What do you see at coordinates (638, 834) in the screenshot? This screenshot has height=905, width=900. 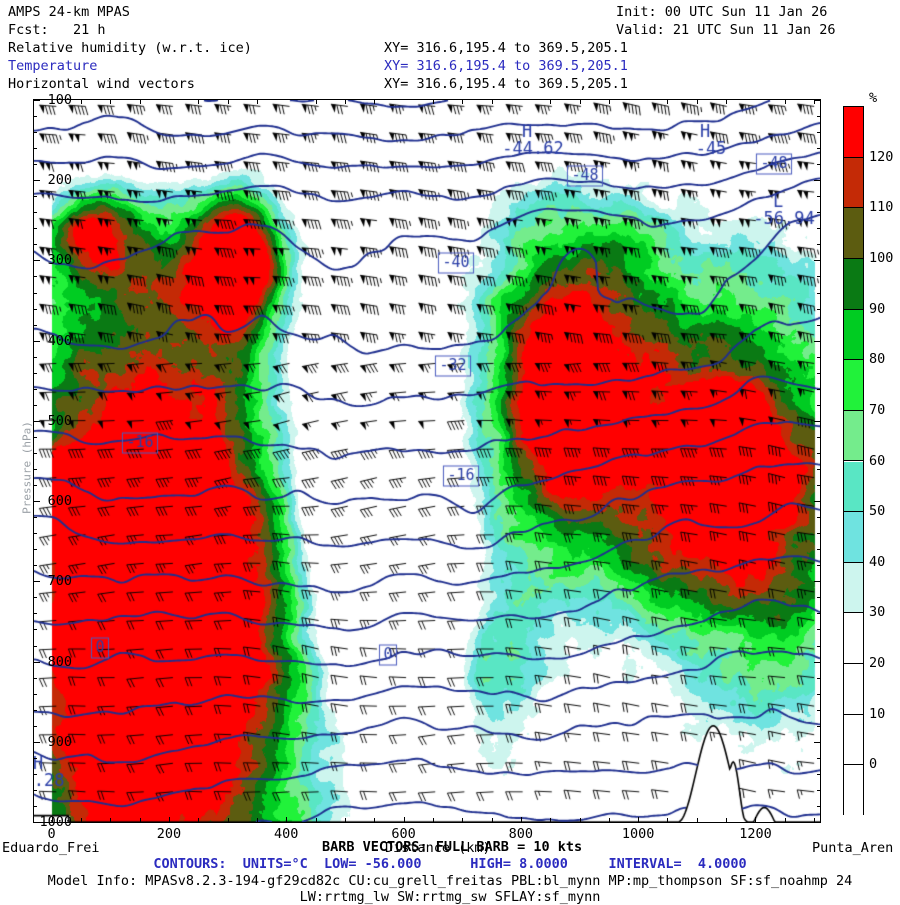 I see `x-tick-label: 1000` at bounding box center [638, 834].